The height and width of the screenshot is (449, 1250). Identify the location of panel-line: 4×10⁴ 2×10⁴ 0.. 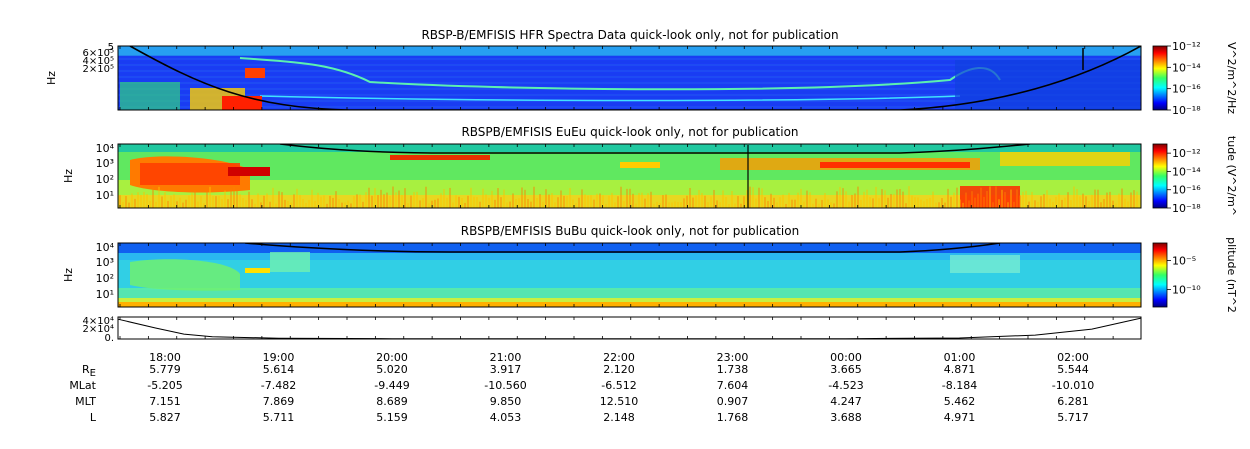
(612, 330).